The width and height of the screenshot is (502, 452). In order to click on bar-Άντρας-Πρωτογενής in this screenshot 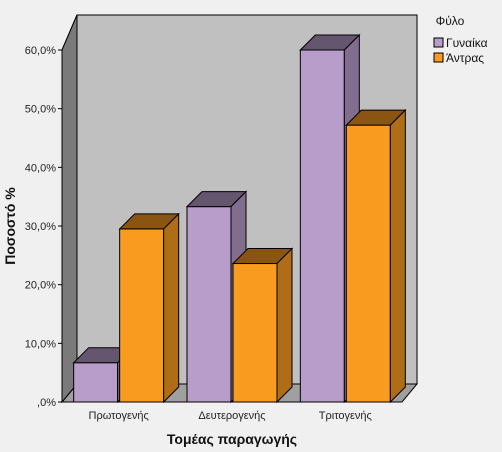, I will do `click(142, 315)`.